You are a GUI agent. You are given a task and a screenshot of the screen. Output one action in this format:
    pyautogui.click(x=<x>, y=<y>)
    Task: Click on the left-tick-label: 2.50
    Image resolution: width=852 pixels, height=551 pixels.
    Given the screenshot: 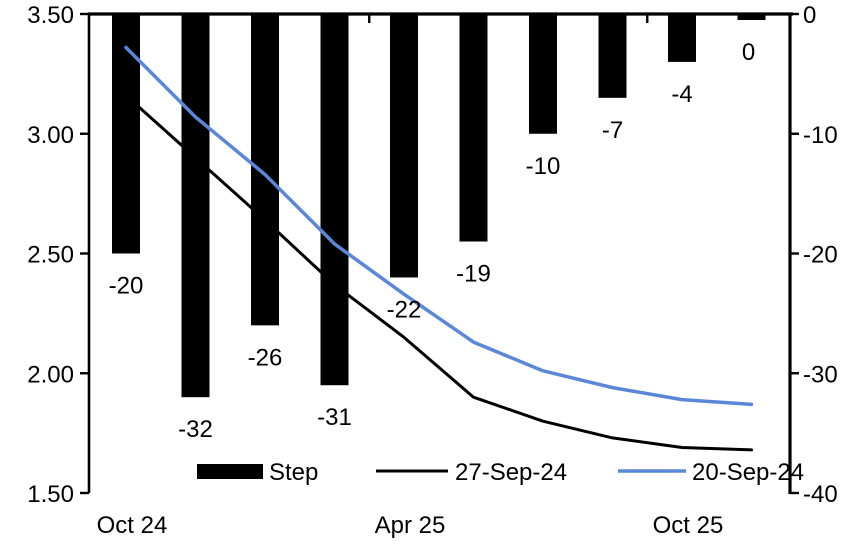 What is the action you would take?
    pyautogui.click(x=50, y=255)
    